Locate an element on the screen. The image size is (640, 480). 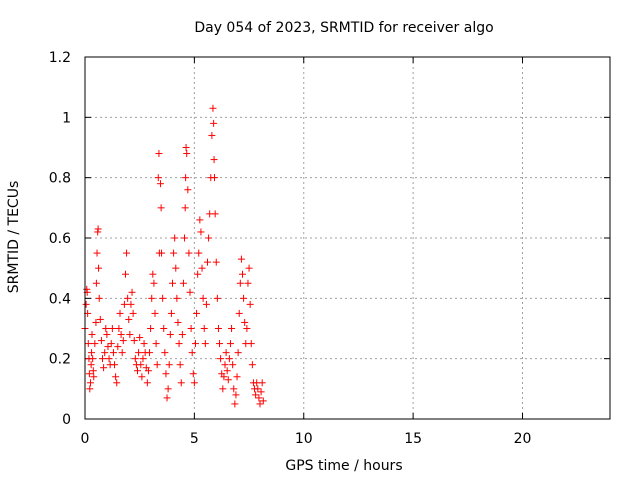
y-tick-label: 0.6 is located at coordinates (60, 239).